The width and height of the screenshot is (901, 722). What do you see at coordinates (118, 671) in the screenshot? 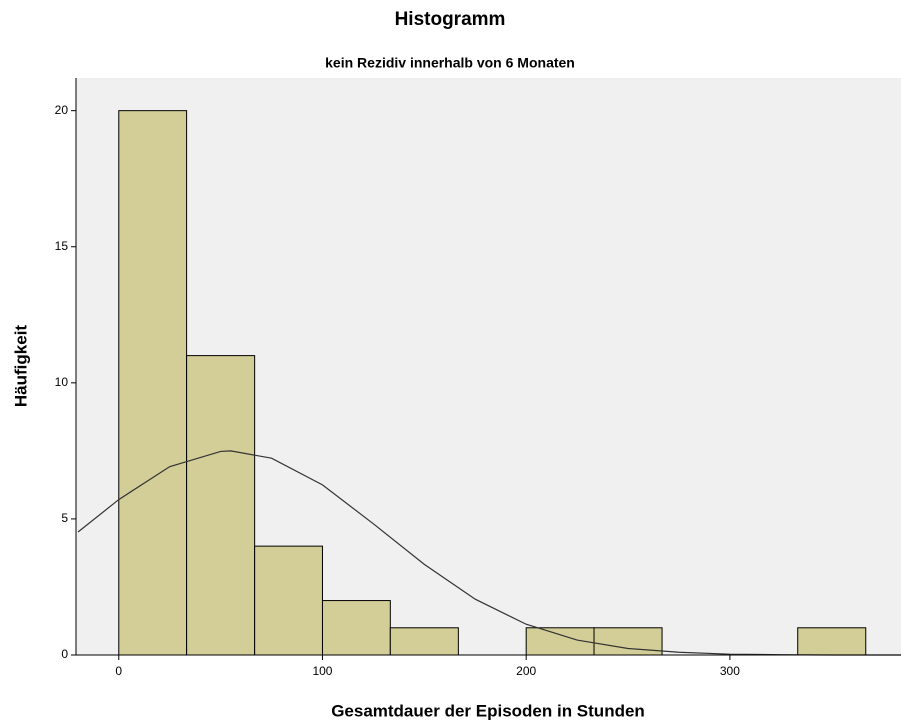
I see `x-tick-label: 0` at bounding box center [118, 671].